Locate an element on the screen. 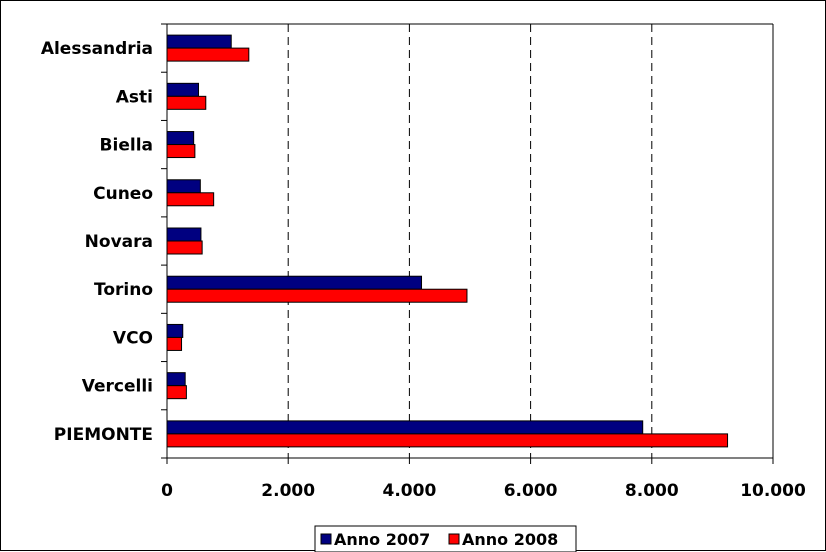 The image size is (826, 552). category-label: PIEMONTE is located at coordinates (103, 435).